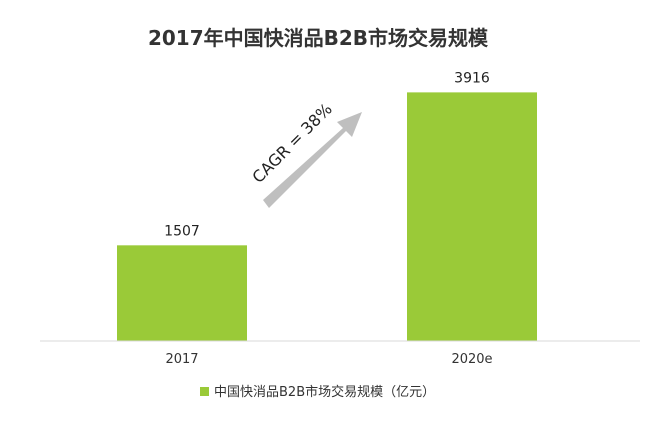 Image resolution: width=651 pixels, height=423 pixels. What do you see at coordinates (318, 38) in the screenshot?
I see `chart-title: 2017年中国快消品B2B市场交易规模` at bounding box center [318, 38].